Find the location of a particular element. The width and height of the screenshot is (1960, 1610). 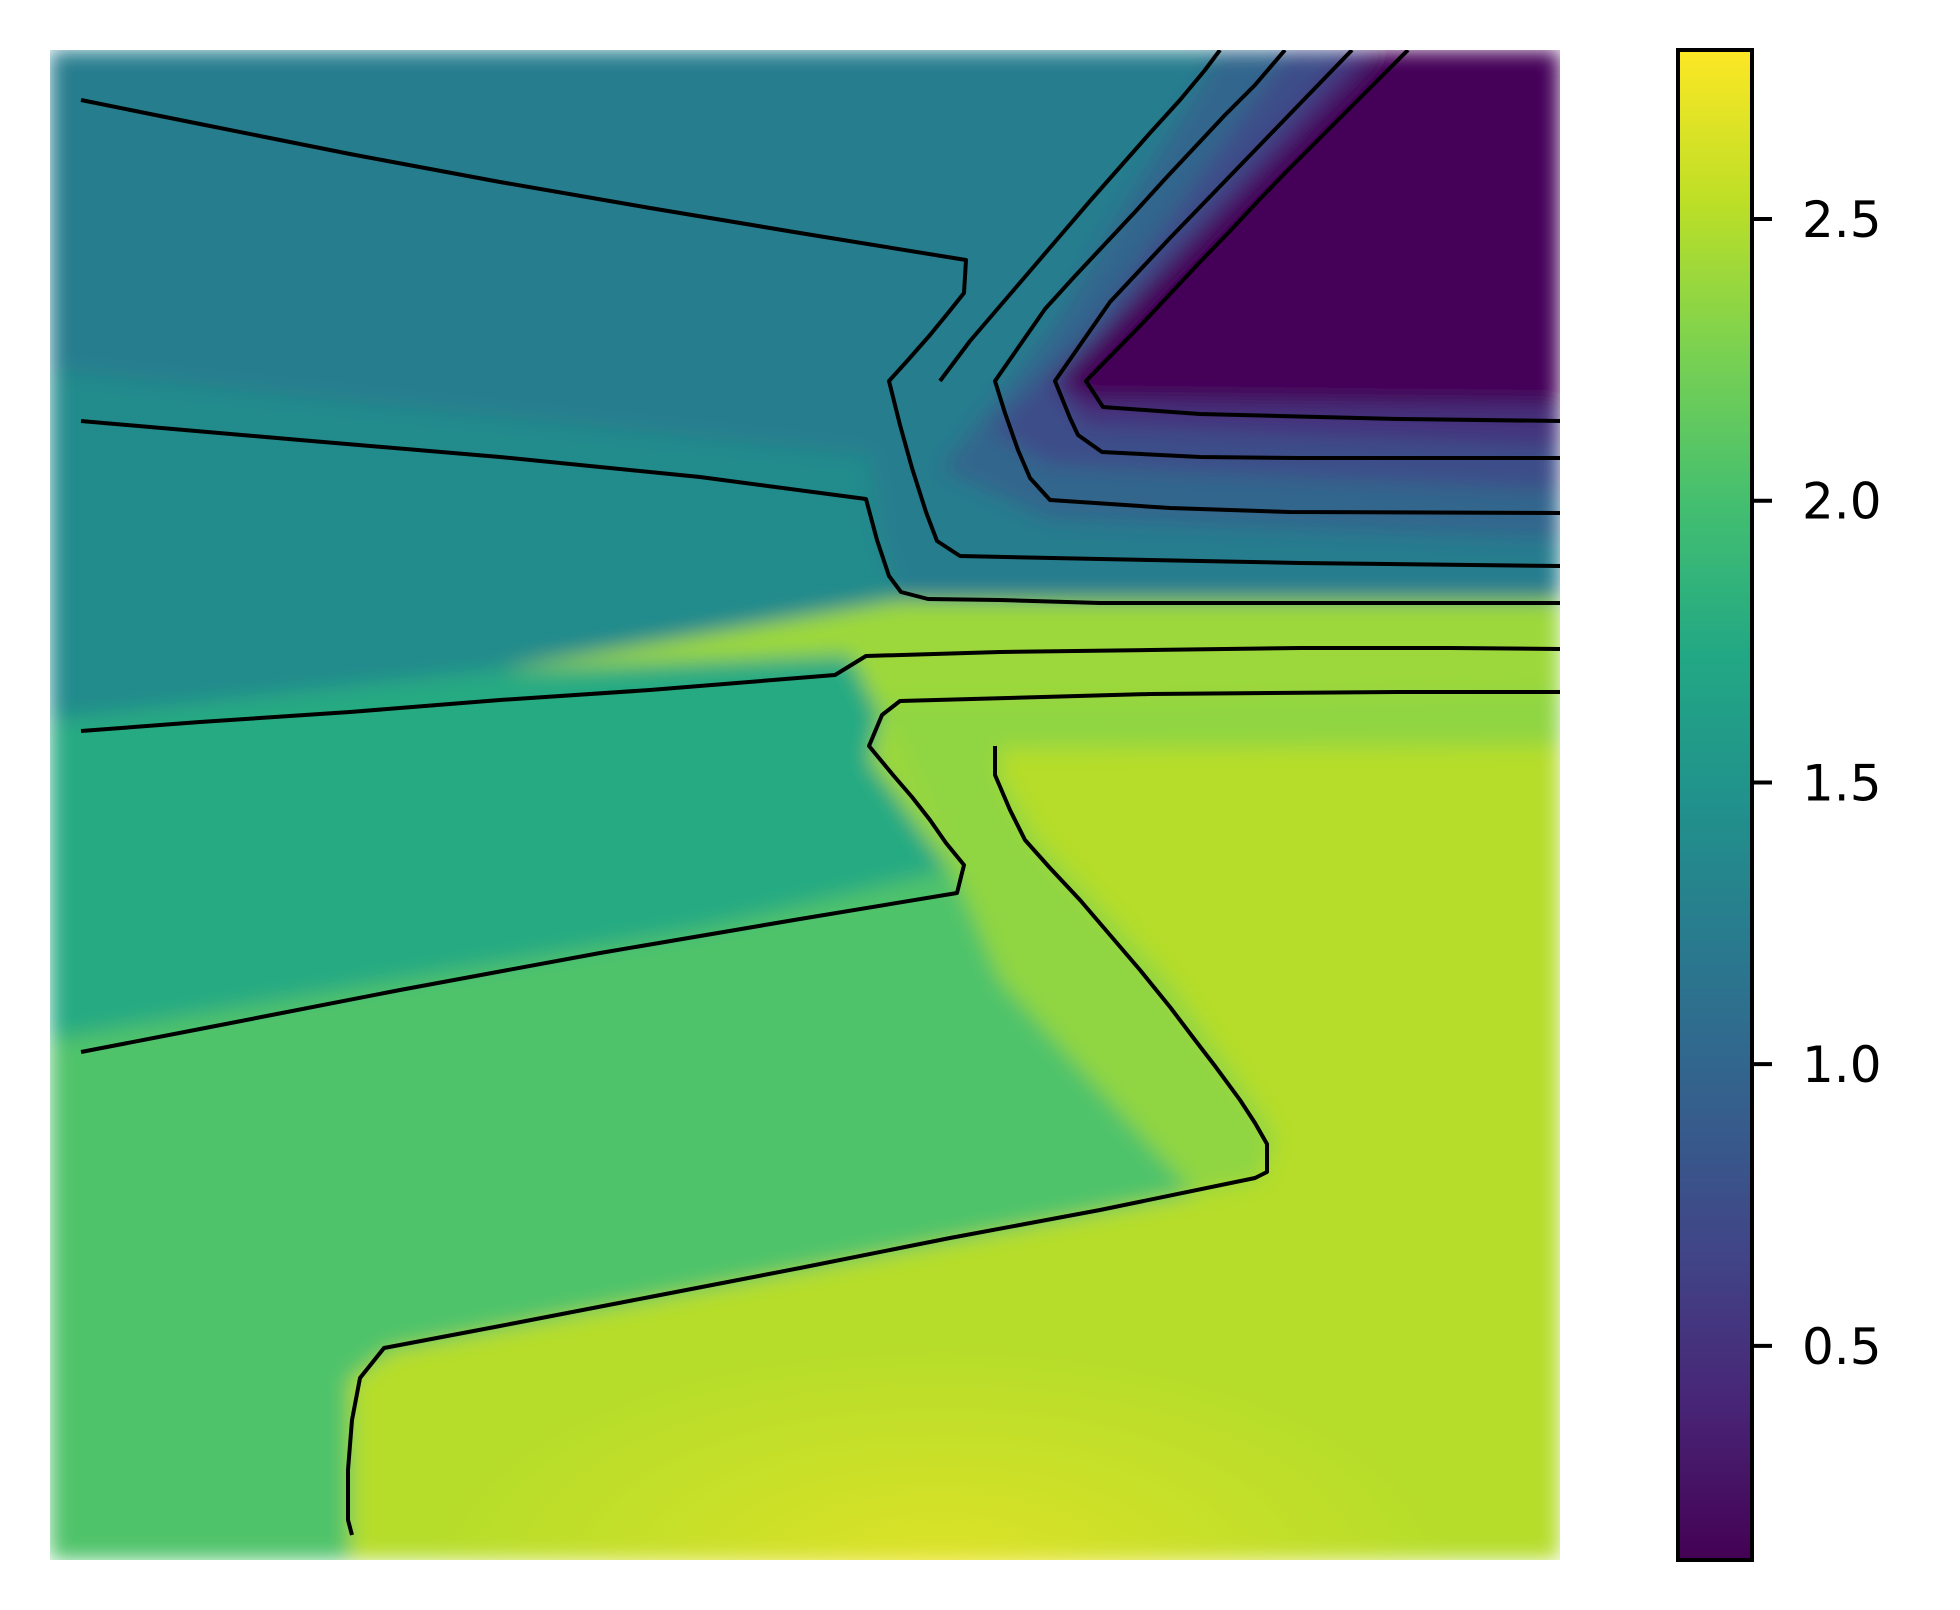

peak-glow is located at coordinates (940, 1450).